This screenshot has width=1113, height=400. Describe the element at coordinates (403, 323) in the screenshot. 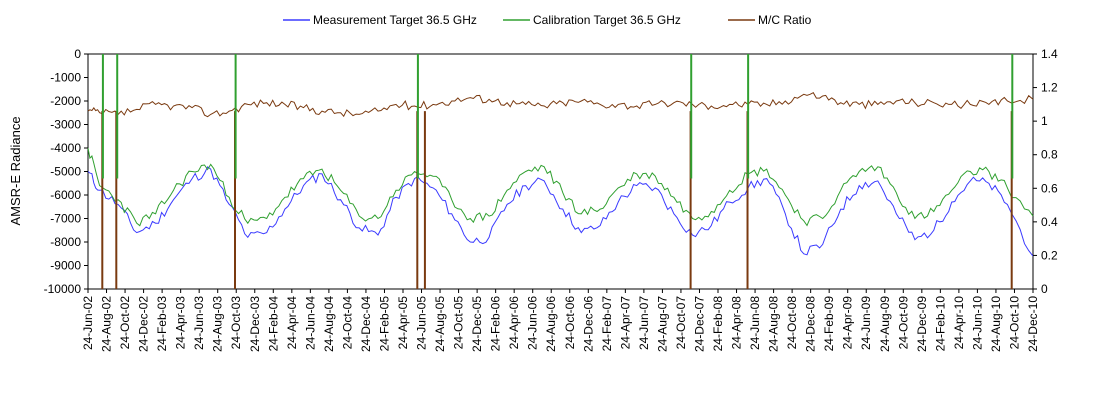

I see `x-tick-label: 24-Apr-05` at that location.